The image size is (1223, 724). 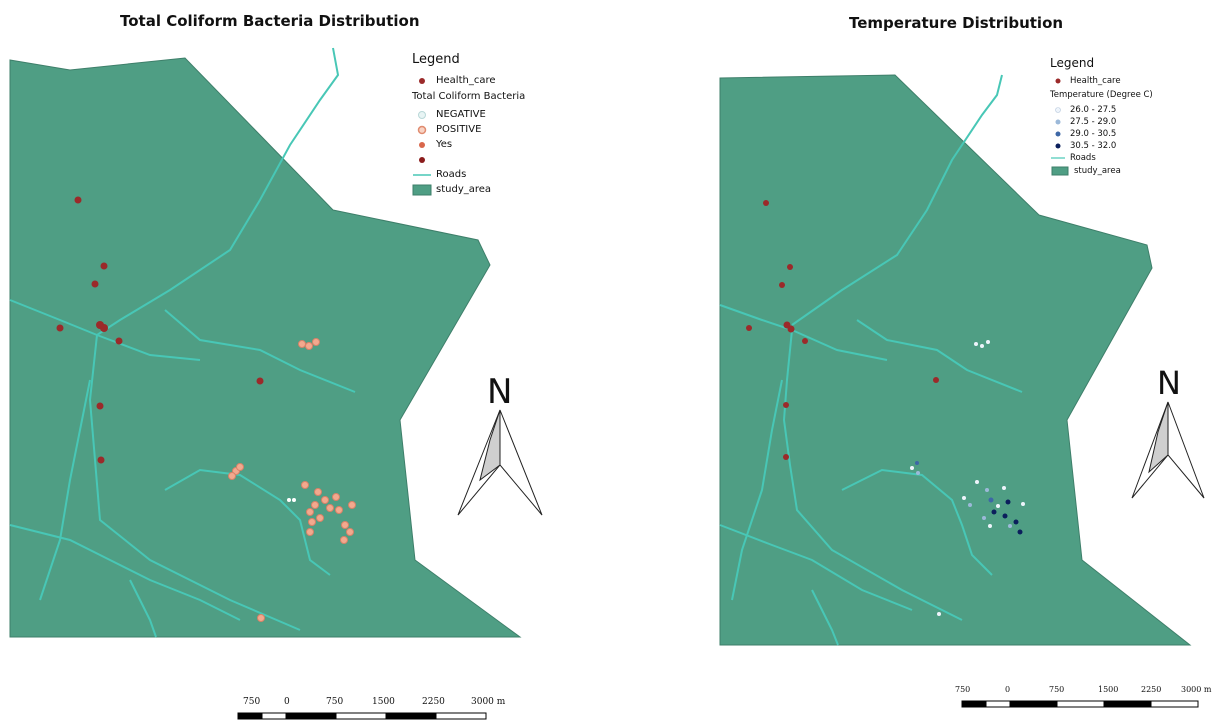 What do you see at coordinates (468, 144) in the screenshot?
I see `legend-item-yes: Yes` at bounding box center [468, 144].